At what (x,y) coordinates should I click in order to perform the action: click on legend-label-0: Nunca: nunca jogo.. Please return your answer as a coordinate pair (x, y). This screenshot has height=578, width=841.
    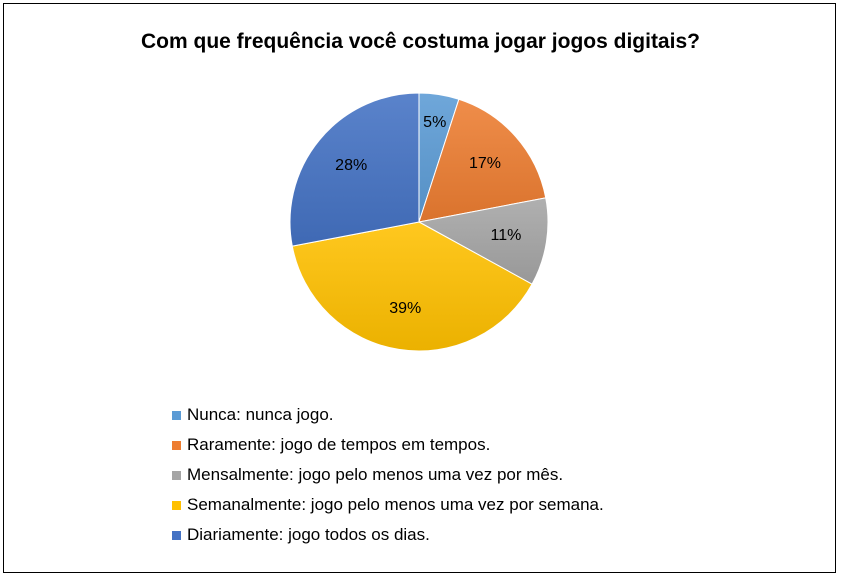
    Looking at the image, I should click on (260, 414).